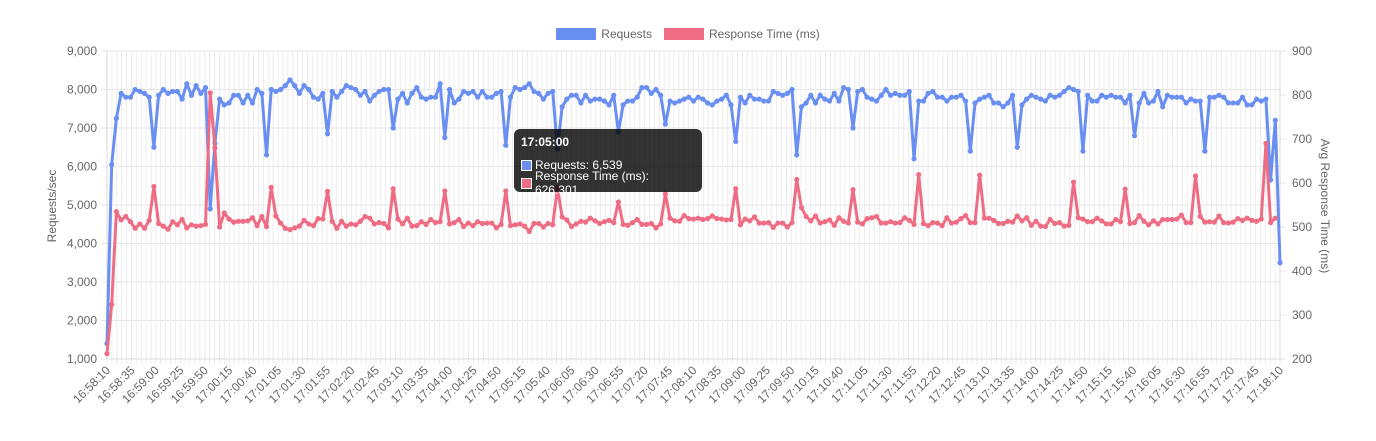  I want to click on legend-item-response-time: Response Time (ms), so click(742, 34).